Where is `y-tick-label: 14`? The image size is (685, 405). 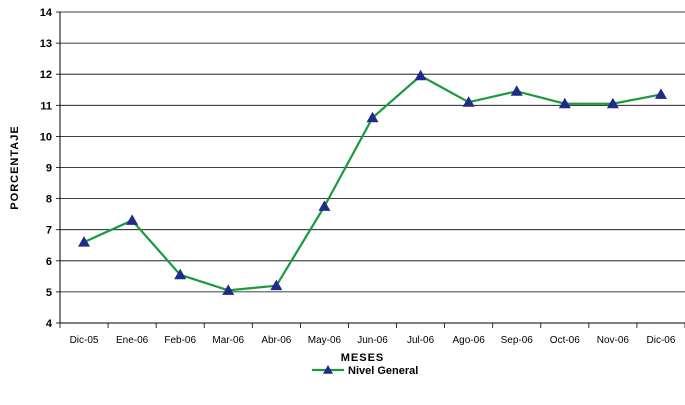
y-tick-label: 14 is located at coordinates (46, 13).